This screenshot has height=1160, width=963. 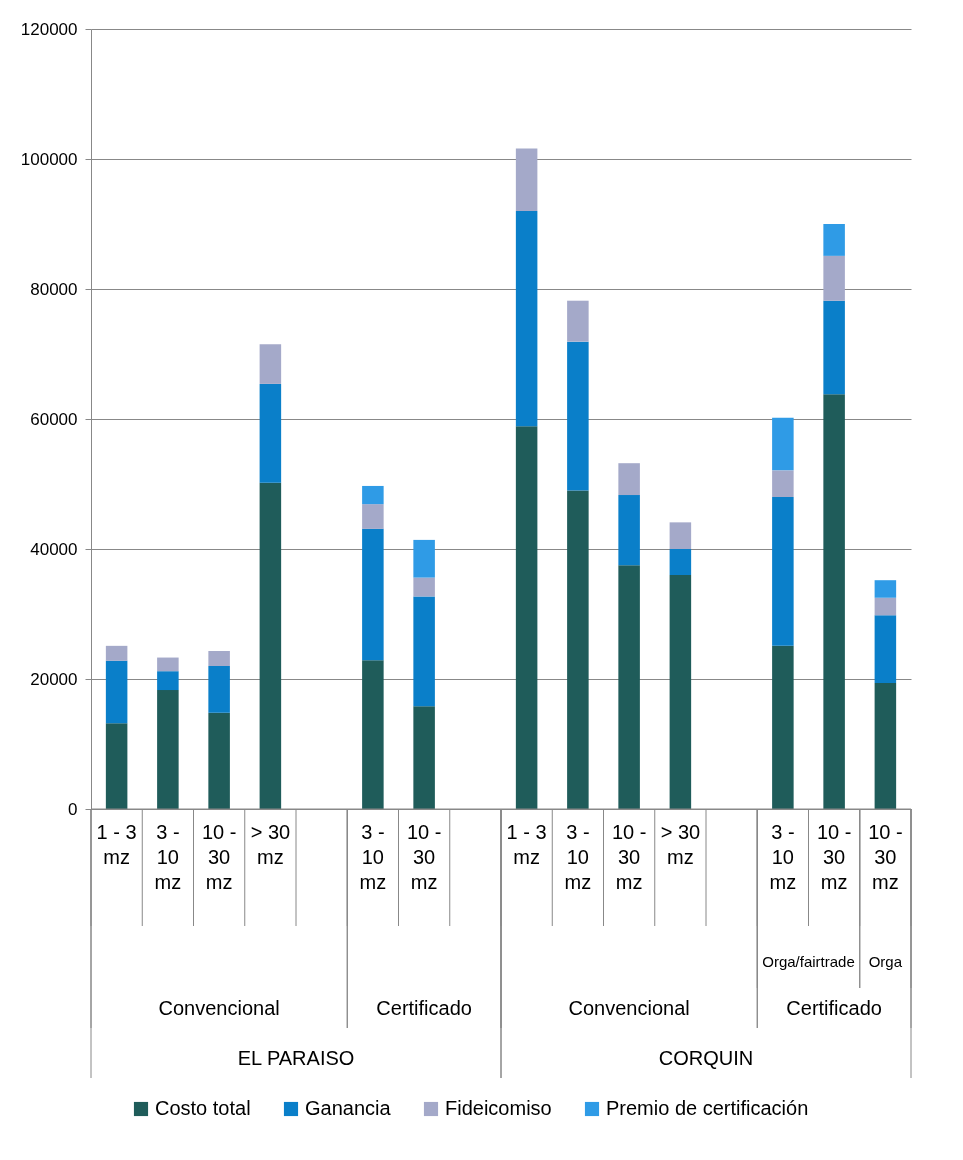 What do you see at coordinates (885, 961) in the screenshot?
I see `text: Orga` at bounding box center [885, 961].